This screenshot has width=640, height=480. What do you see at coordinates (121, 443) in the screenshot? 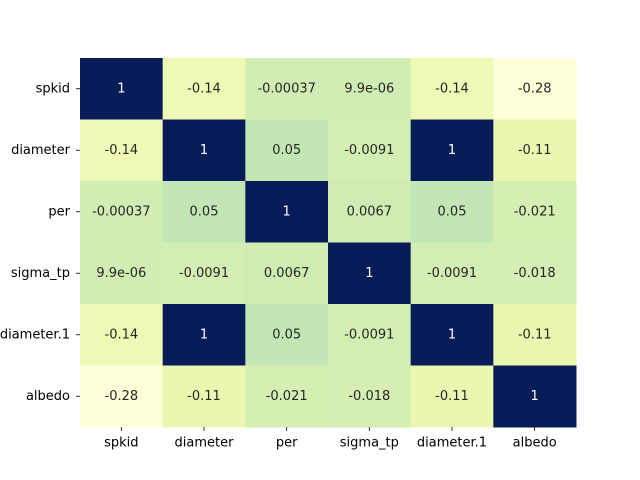
I see `x-tick-label: spkid` at bounding box center [121, 443].